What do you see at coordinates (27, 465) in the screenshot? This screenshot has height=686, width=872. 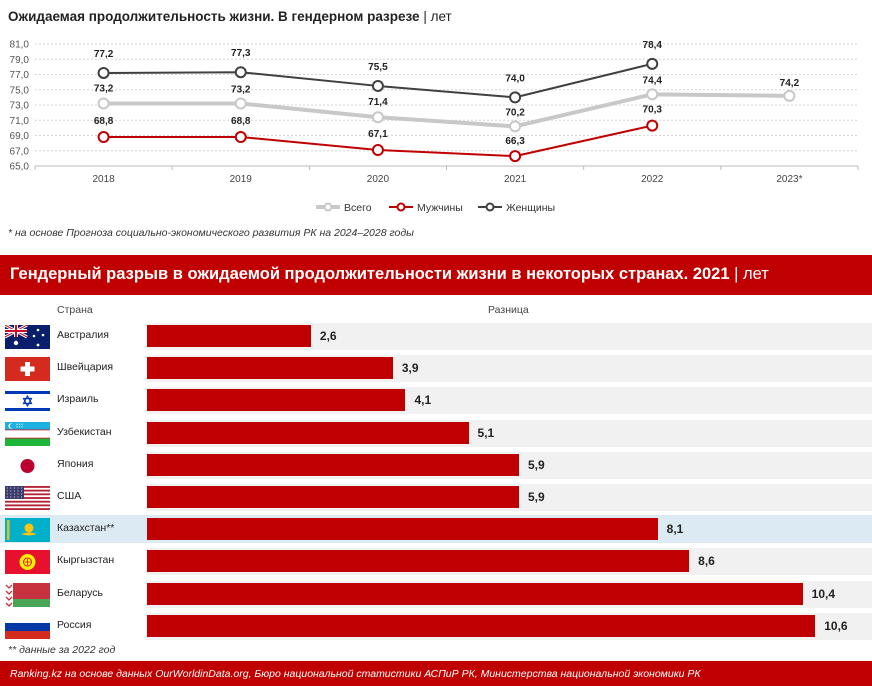 I see `flag-japan-flag` at bounding box center [27, 465].